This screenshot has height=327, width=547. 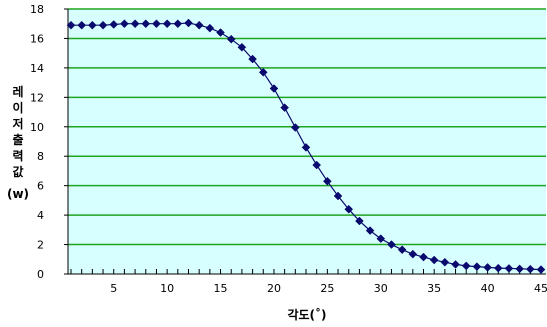 I want to click on y-axis-title-char: 출, so click(x=17, y=139).